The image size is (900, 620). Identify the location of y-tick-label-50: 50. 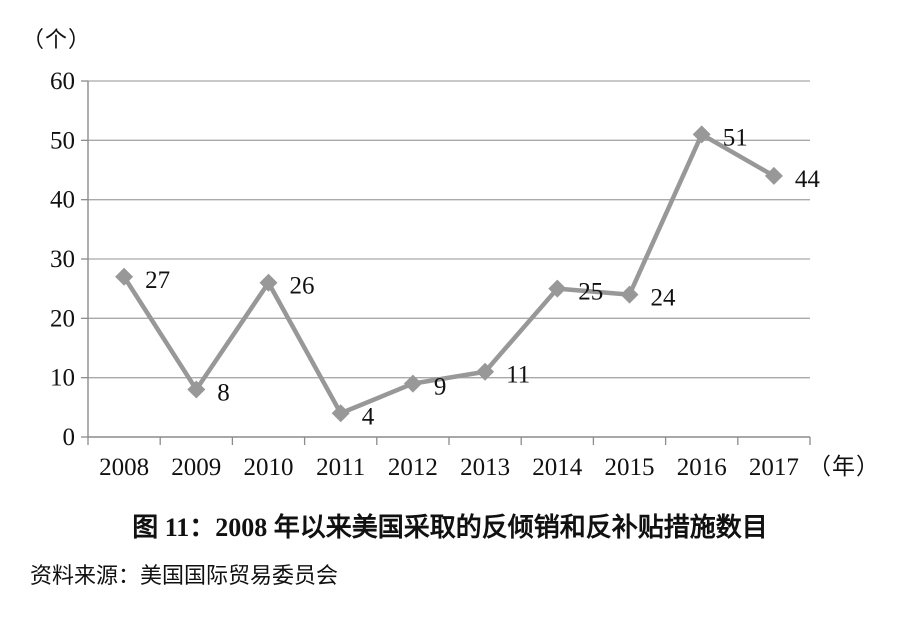
(62, 140).